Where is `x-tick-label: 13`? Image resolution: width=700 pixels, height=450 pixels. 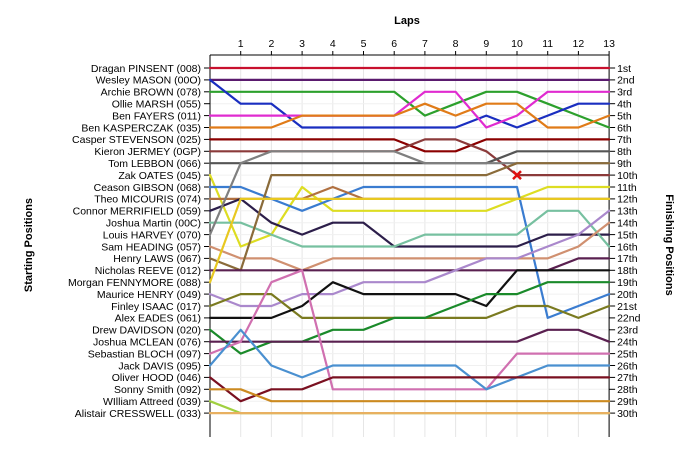
x-tick-label: 13 is located at coordinates (609, 44).